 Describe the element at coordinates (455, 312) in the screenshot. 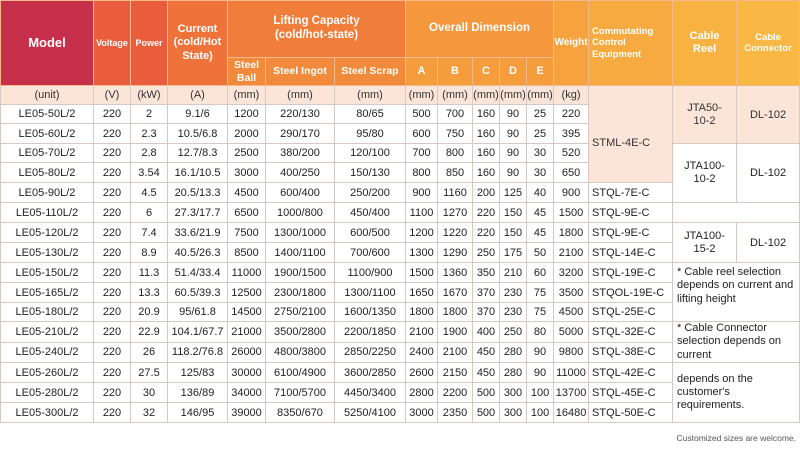

I see `value-cell: 1800` at that location.